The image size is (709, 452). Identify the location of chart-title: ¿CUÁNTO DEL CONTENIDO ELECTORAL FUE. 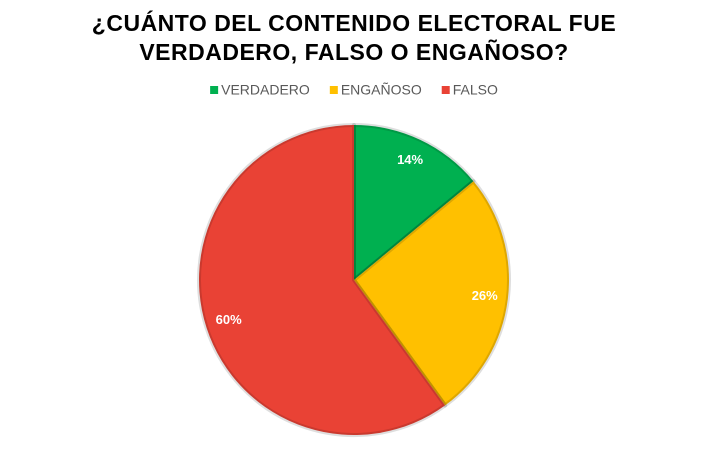
(354, 22).